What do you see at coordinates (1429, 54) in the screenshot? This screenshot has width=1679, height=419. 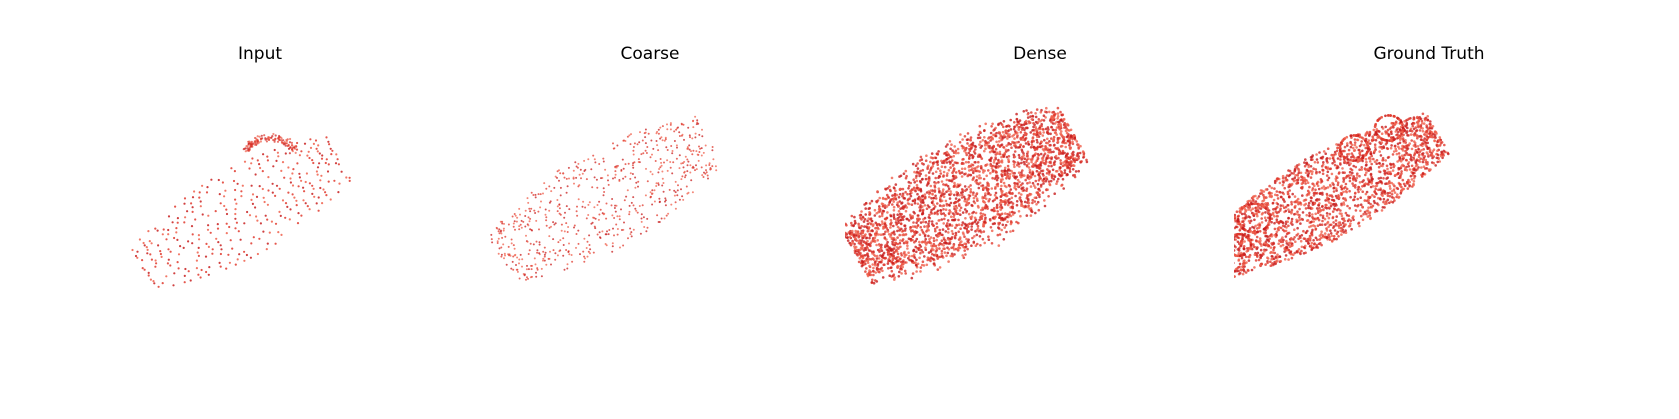 I see `panel-title-ground-truth: Ground Truth` at bounding box center [1429, 54].